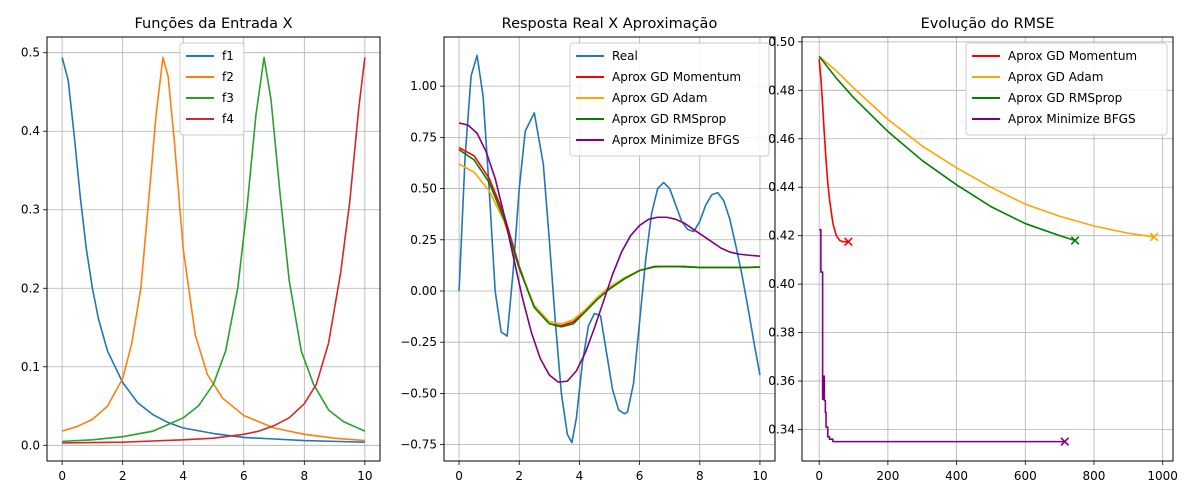 This screenshot has width=1200, height=500. I want to click on y-tick-label: 0.00, so click(423, 291).